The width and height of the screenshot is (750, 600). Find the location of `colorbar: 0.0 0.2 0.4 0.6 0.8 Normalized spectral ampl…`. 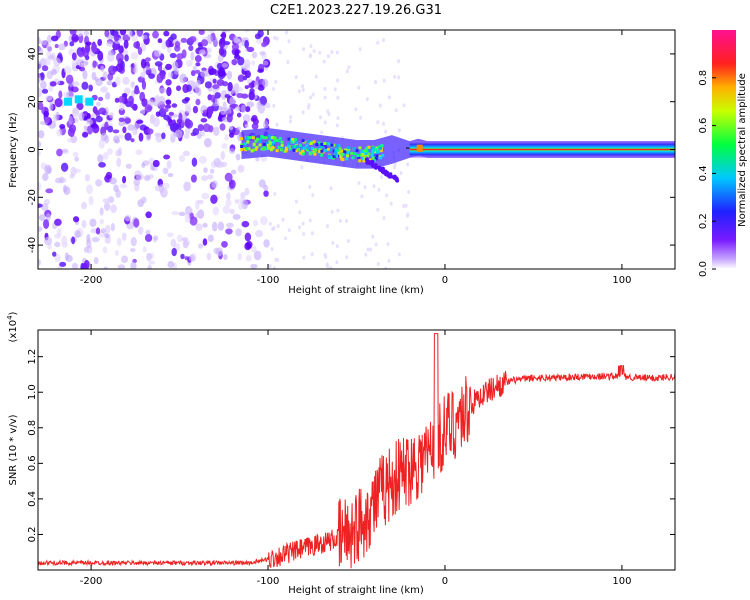

colorbar: 0.0 0.2 0.4 0.6 0.8 Normalized spectral ampl… is located at coordinates (723, 153).